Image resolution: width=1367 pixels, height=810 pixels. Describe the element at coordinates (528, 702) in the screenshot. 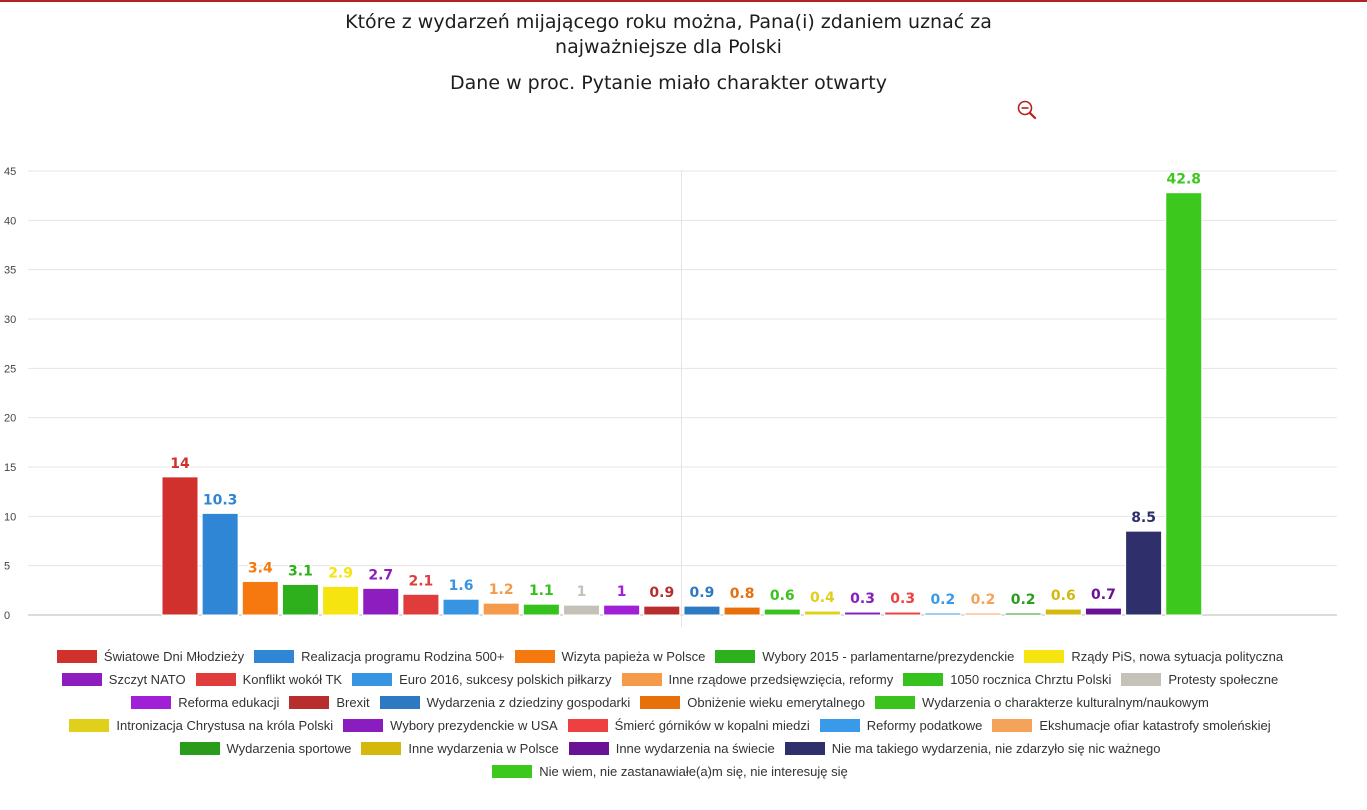

I see `legend-label: Wydarzenia z dziedziny gospodarki` at that location.